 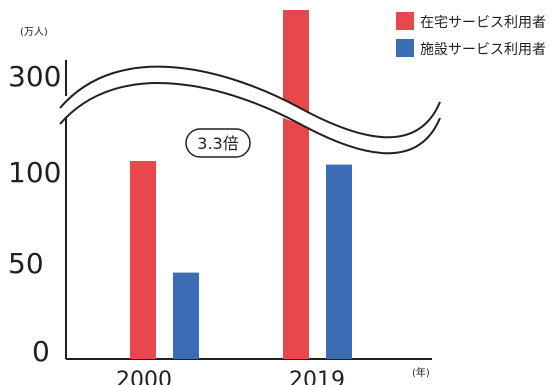 I want to click on x-axis-unit: (年), so click(x=421, y=372).